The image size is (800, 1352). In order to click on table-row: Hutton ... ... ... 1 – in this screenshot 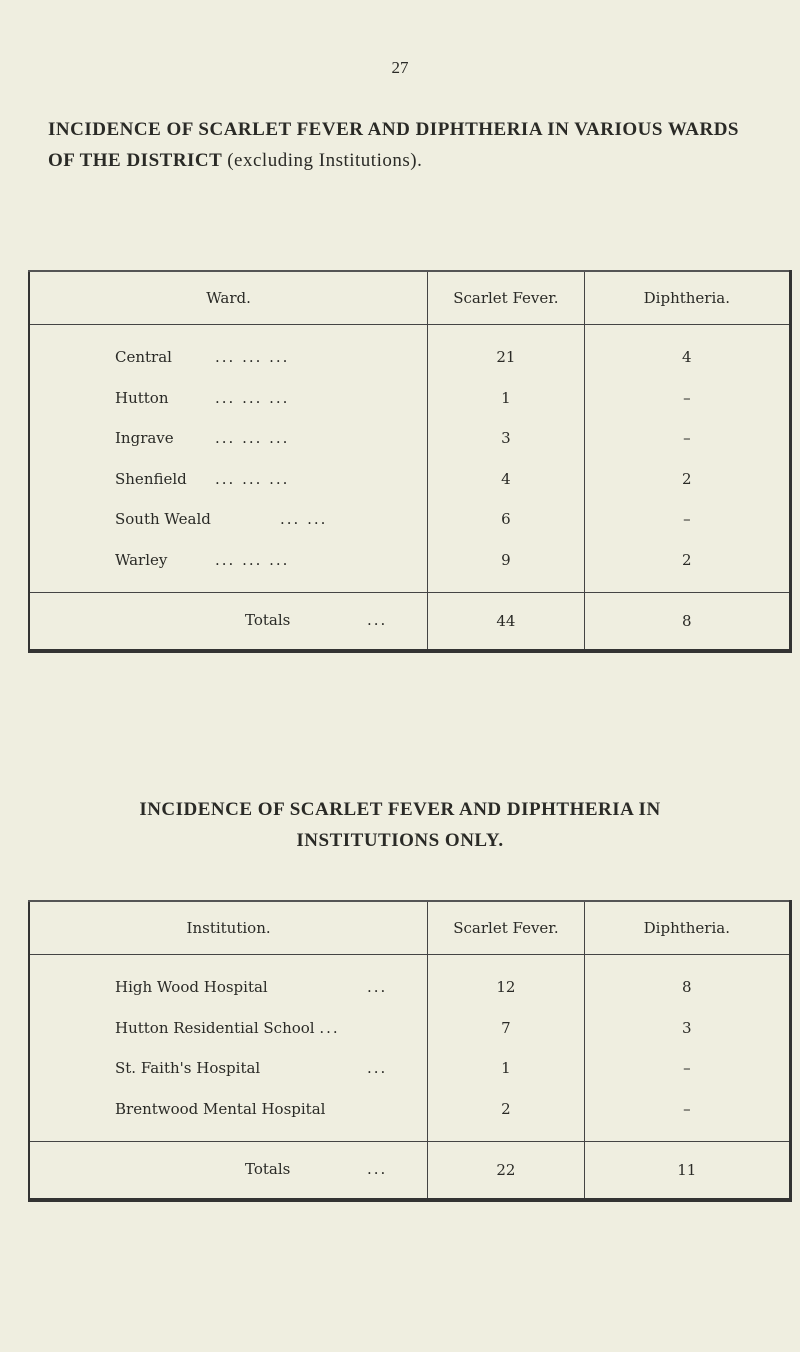, I will do `click(410, 397)`.